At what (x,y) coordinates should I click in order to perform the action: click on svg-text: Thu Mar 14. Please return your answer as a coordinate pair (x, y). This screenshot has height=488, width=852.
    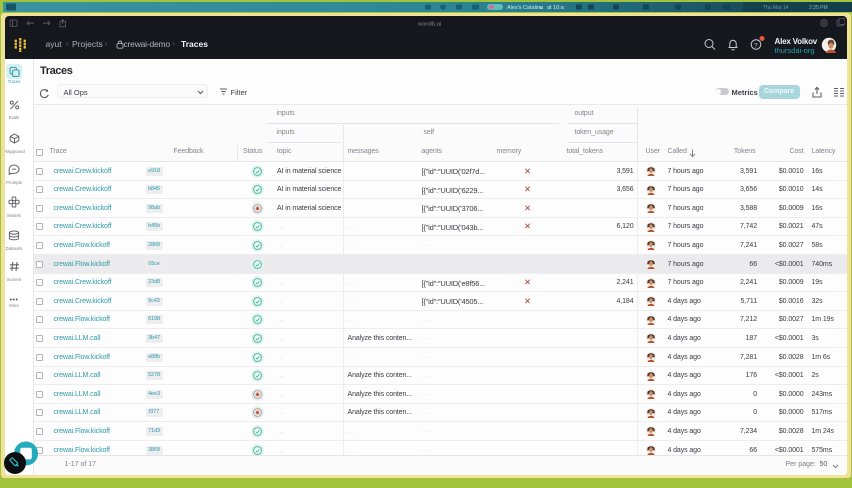
    Looking at the image, I should click on (776, 8).